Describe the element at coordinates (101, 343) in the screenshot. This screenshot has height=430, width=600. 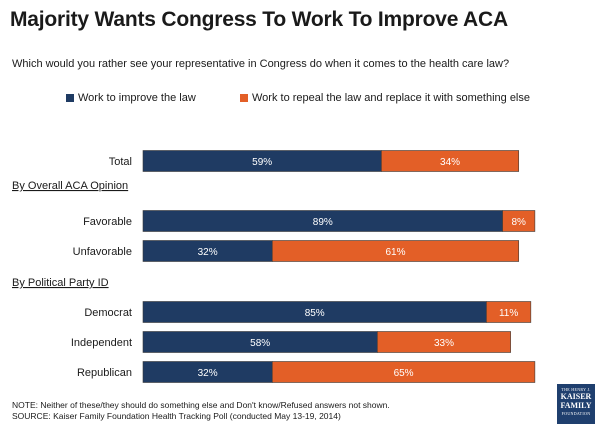
I see `category-label-independent: Independent` at that location.